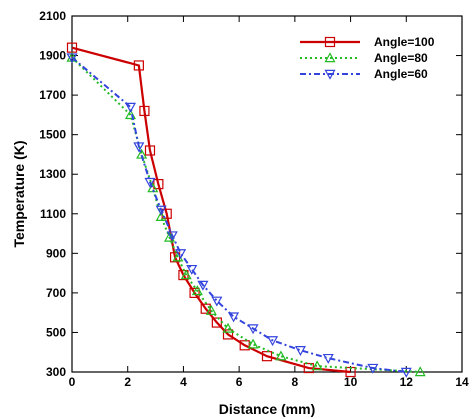  I want to click on x-tick-label: 4, so click(183, 382).